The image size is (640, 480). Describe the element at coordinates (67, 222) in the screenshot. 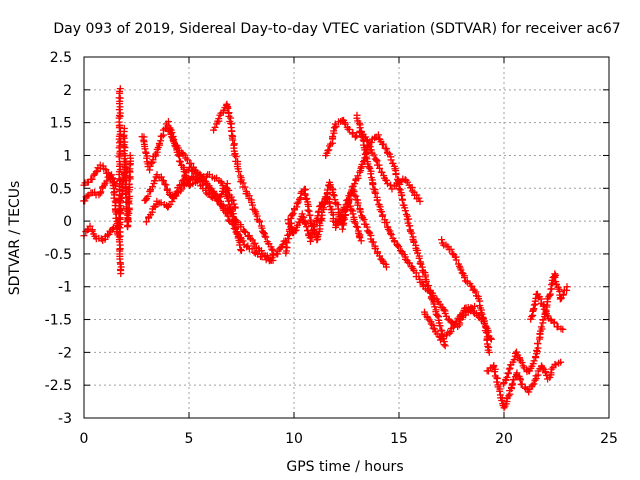

I see `y-tick-label: 0` at that location.